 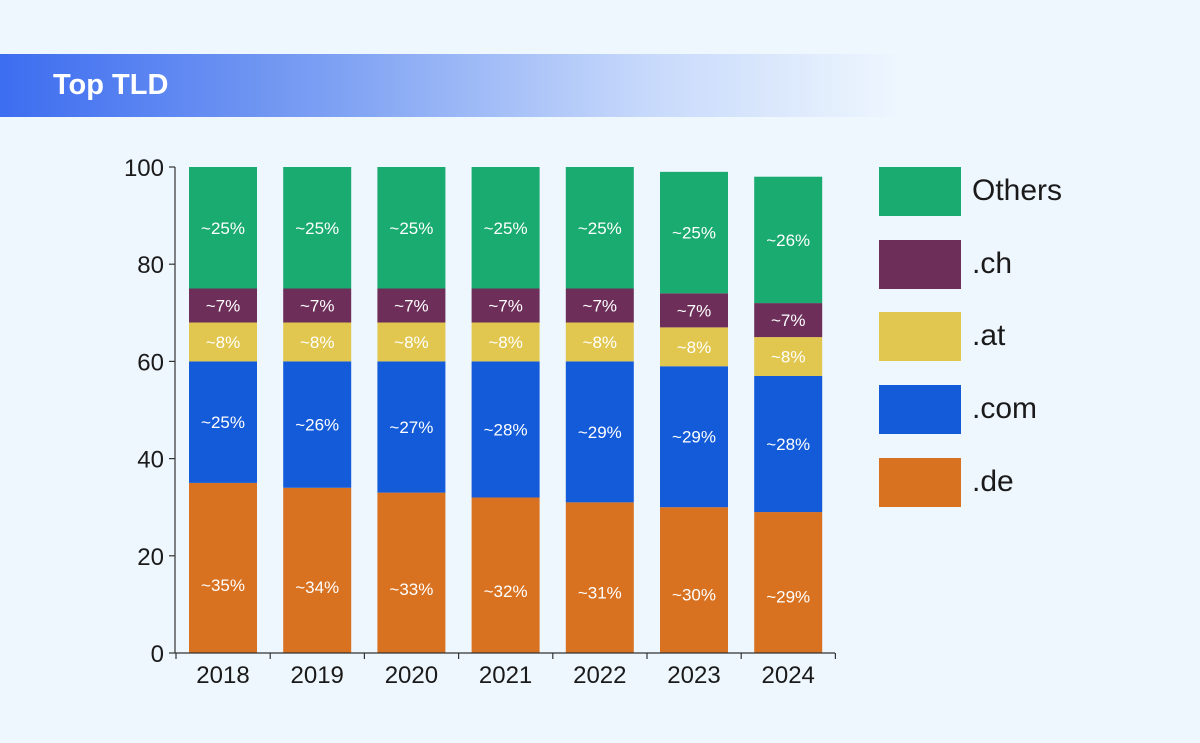 I want to click on bar-segment-others-2019, so click(x=317, y=228).